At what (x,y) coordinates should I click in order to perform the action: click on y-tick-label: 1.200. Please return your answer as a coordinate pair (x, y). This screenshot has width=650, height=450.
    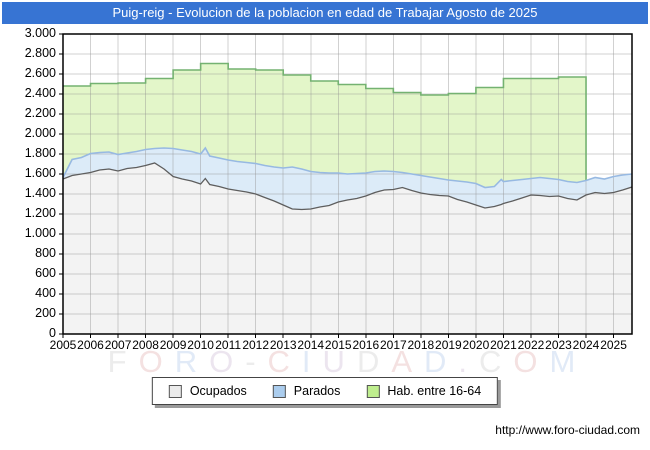
    Looking at the image, I should click on (40, 213).